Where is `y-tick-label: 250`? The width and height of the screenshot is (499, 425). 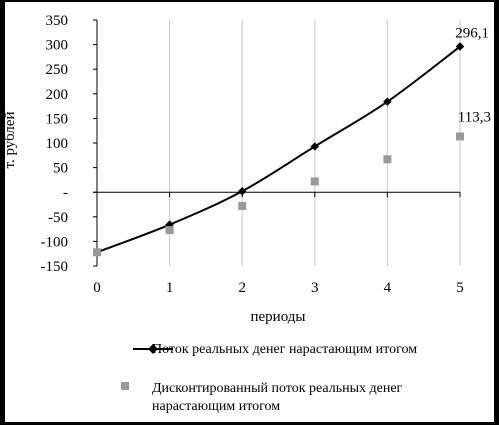 y-tick-label: 250 is located at coordinates (57, 70).